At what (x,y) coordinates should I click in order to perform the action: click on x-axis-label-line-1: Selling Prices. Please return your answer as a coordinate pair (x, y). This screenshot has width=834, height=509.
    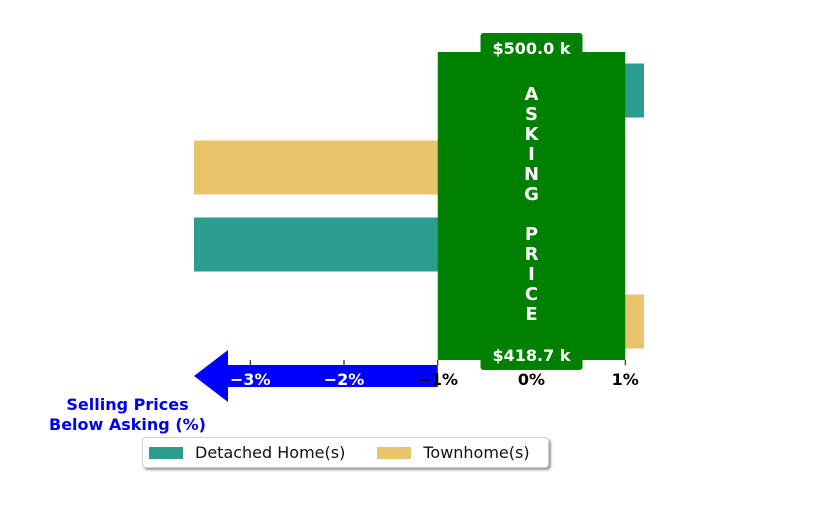
    Looking at the image, I should click on (127, 404).